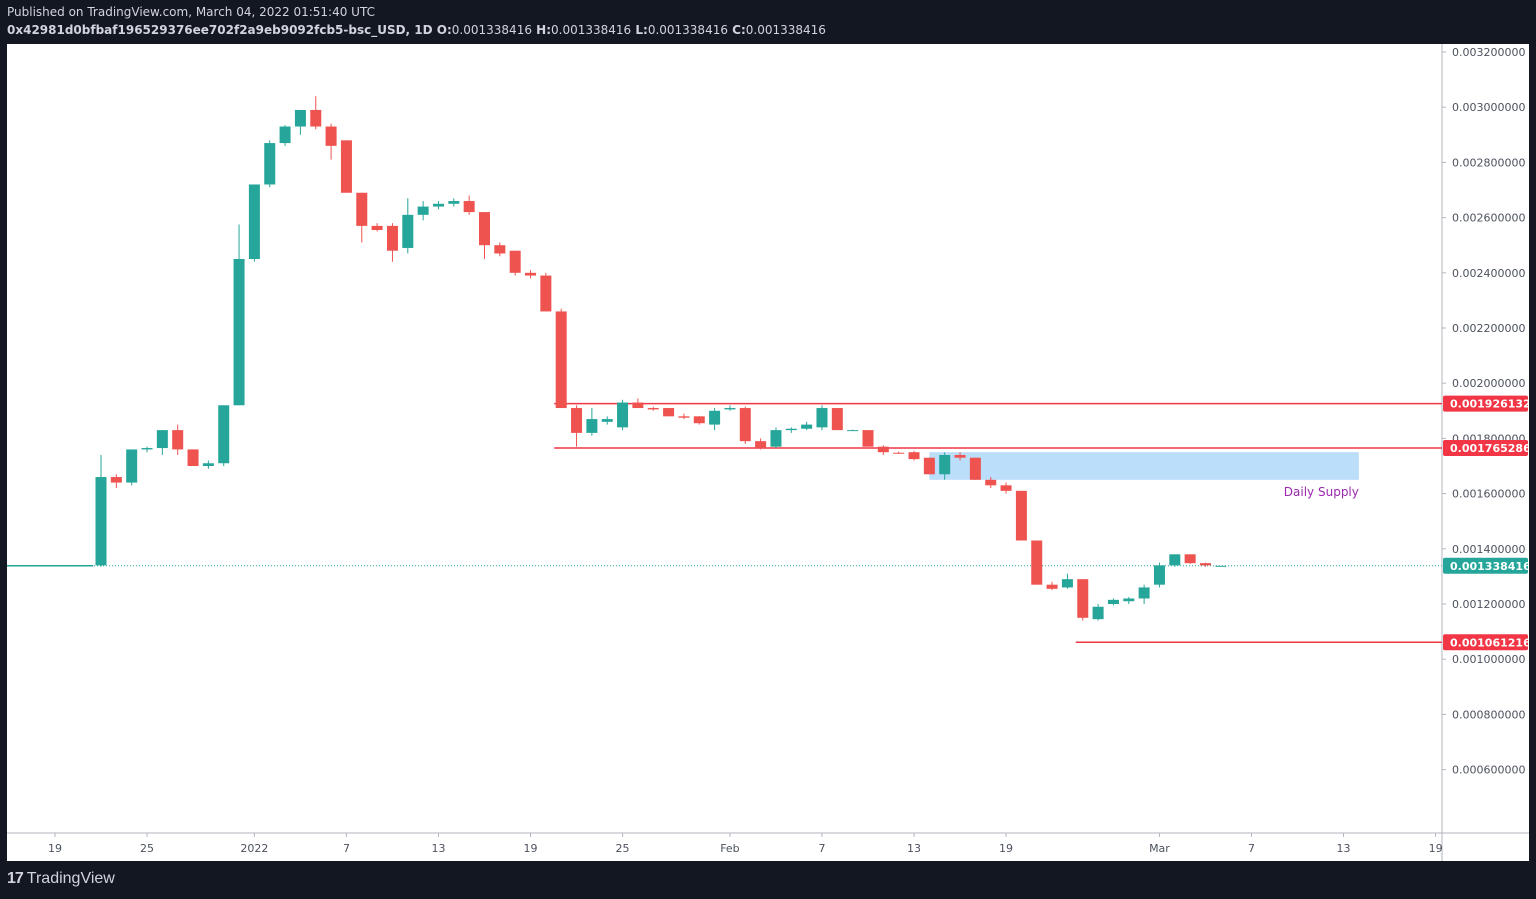 Image resolution: width=1536 pixels, height=899 pixels. What do you see at coordinates (1159, 848) in the screenshot?
I see `time-tick-label: Mar` at bounding box center [1159, 848].